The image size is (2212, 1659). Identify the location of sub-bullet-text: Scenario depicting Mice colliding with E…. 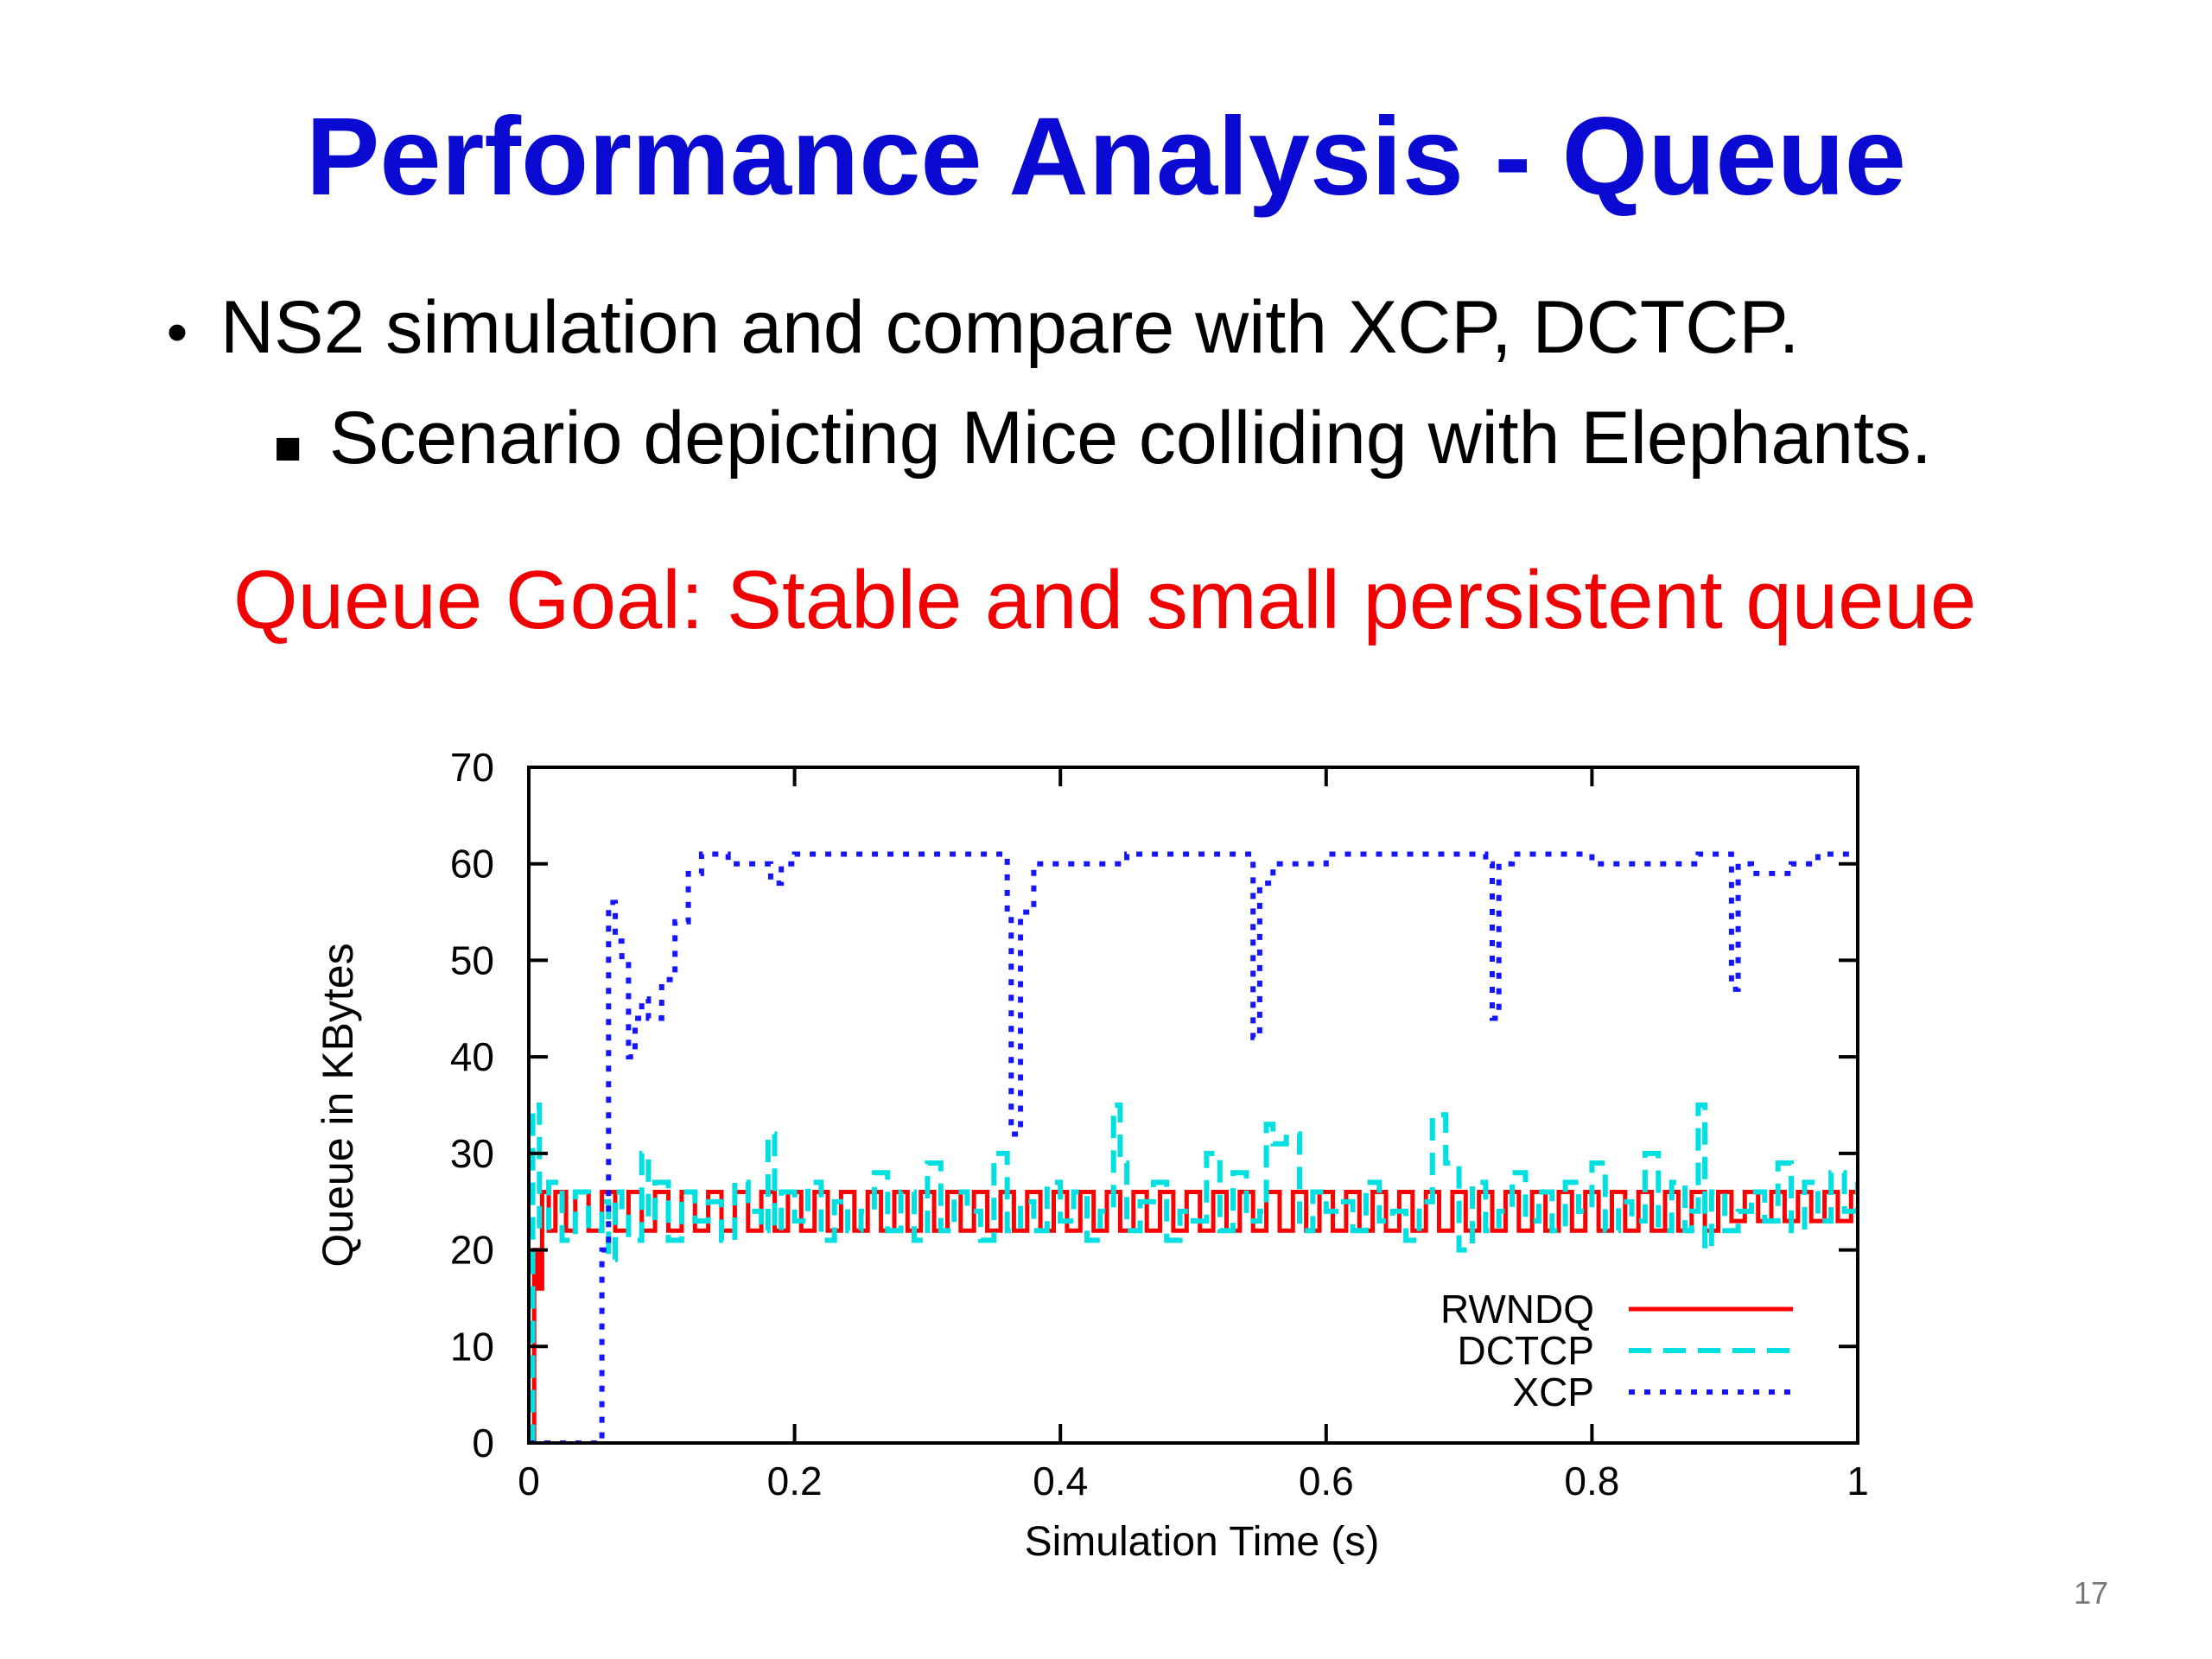
(1130, 438).